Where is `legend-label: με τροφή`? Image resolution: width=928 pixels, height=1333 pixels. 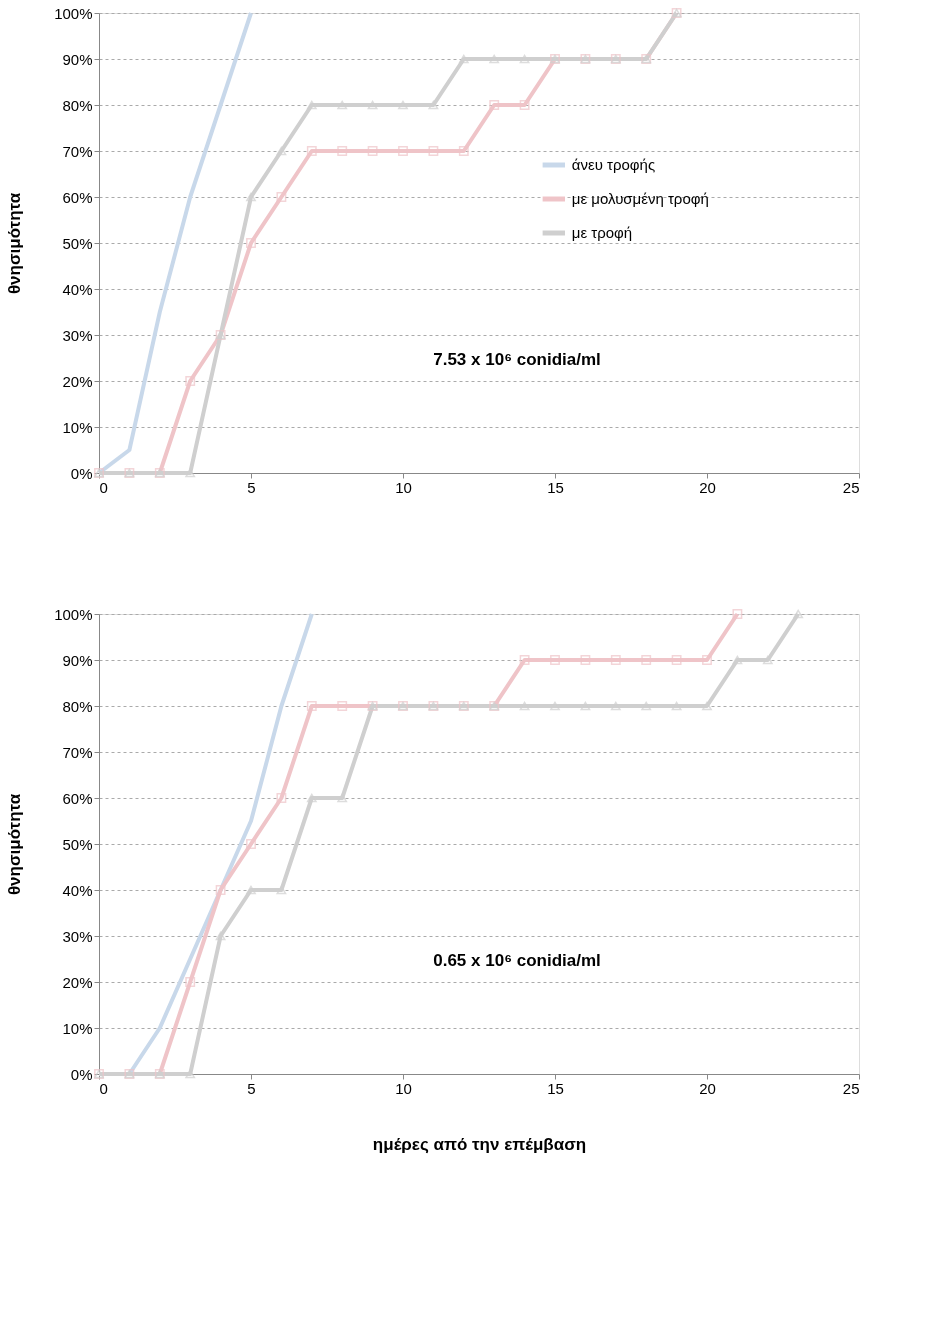
legend-label: με τροφή is located at coordinates (602, 232).